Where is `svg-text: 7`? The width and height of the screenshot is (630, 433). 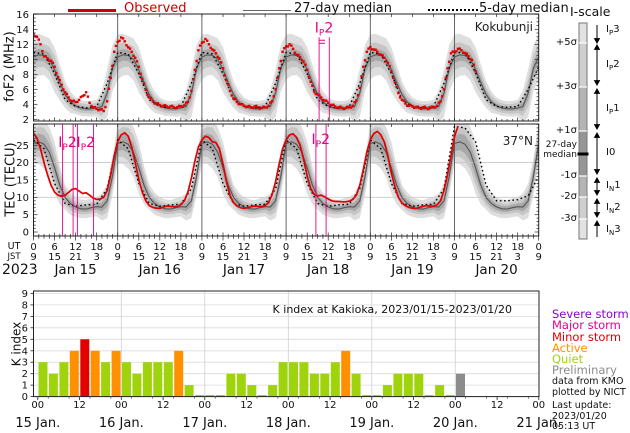 svg-text: 7 is located at coordinates (25, 317).